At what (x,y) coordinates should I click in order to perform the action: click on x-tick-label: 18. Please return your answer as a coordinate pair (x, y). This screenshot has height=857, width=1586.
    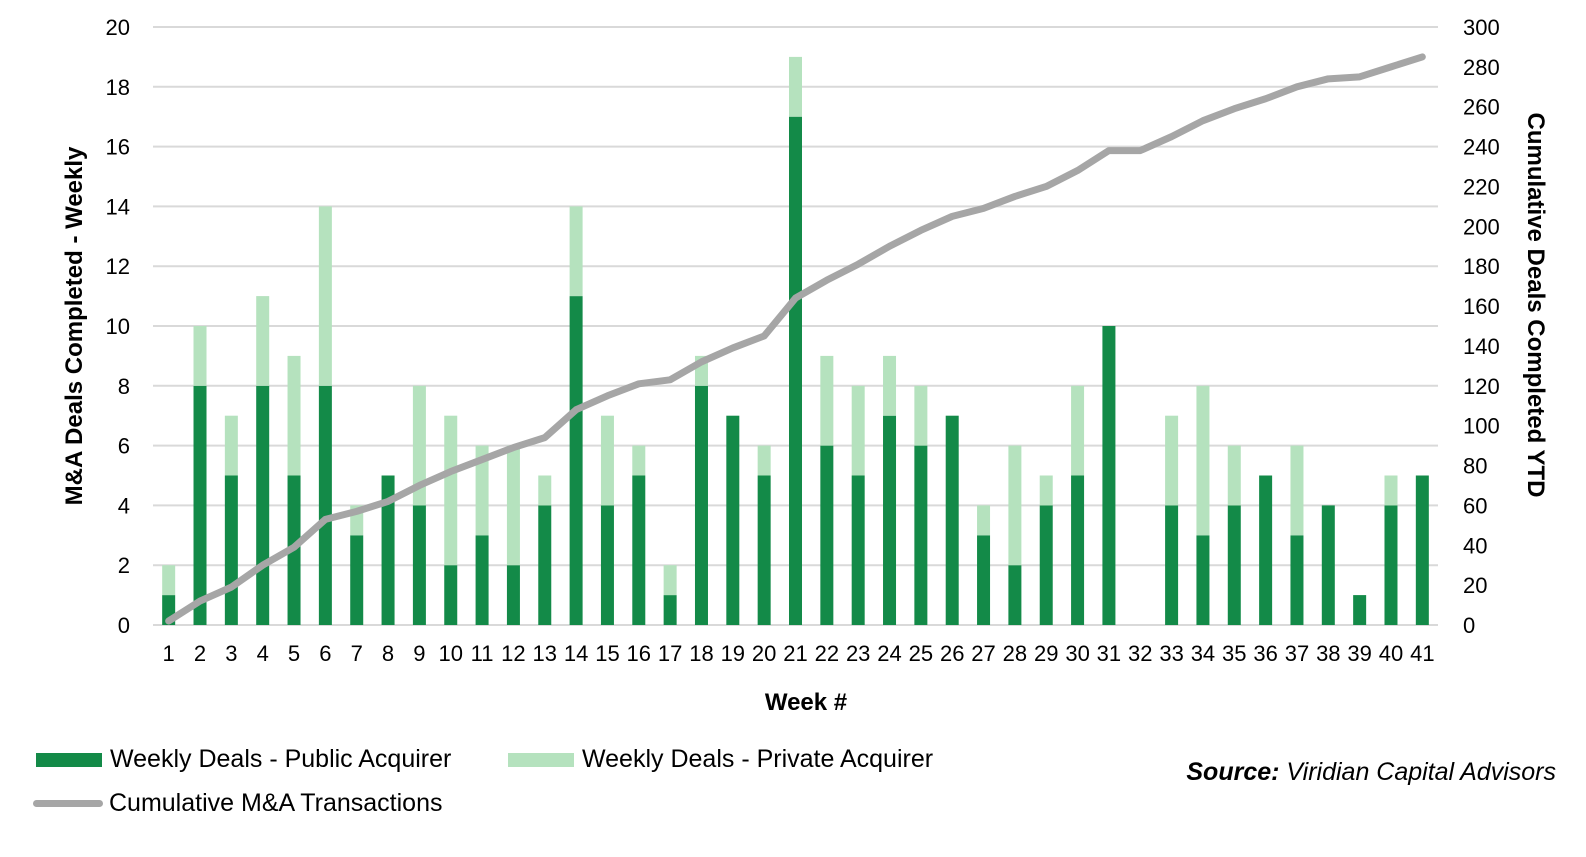
    Looking at the image, I should click on (701, 653).